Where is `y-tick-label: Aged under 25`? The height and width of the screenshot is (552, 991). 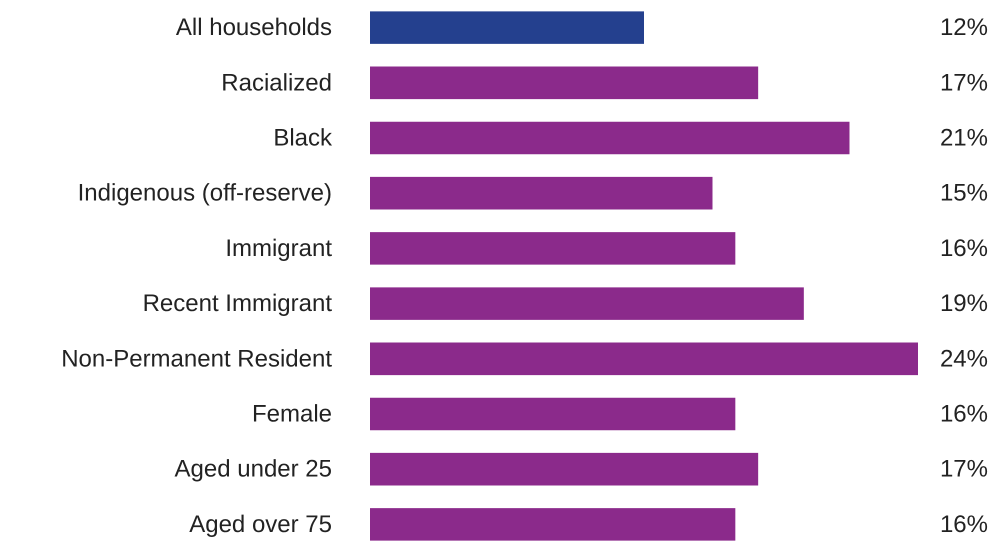 y-tick-label: Aged under 25 is located at coordinates (253, 469).